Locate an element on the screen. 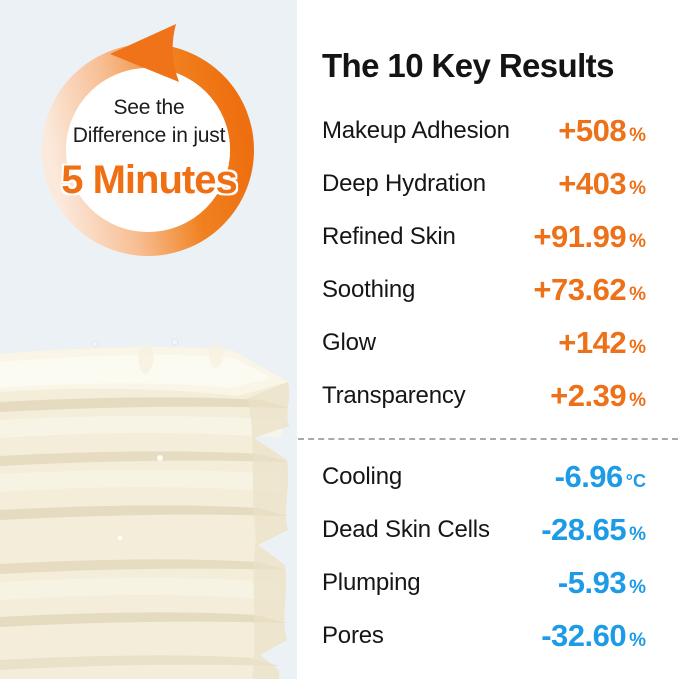  result-label: Transparency is located at coordinates (394, 395).